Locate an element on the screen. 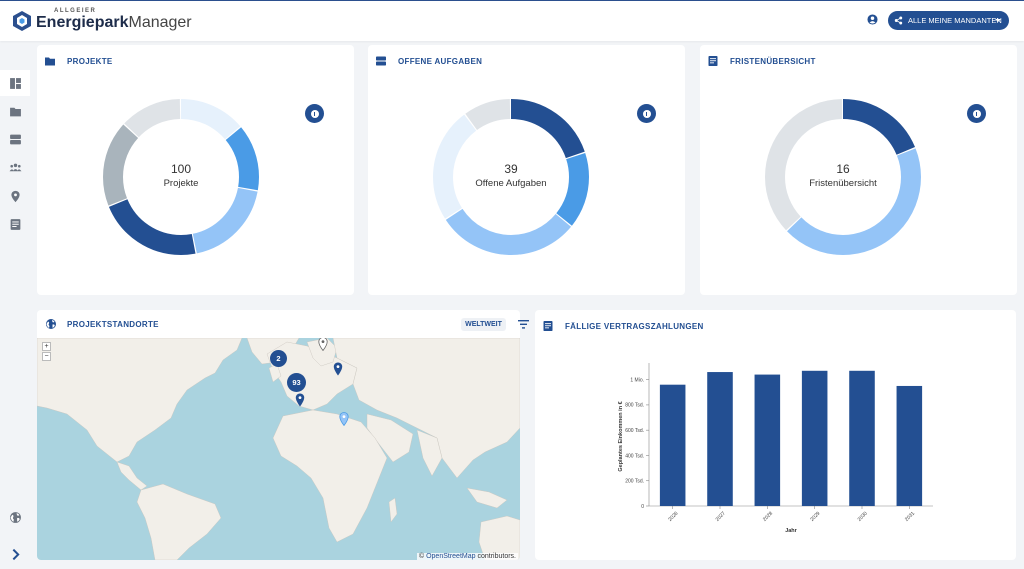 This screenshot has height=569, width=1024. y-tick-label: 1 Mio. is located at coordinates (637, 380).